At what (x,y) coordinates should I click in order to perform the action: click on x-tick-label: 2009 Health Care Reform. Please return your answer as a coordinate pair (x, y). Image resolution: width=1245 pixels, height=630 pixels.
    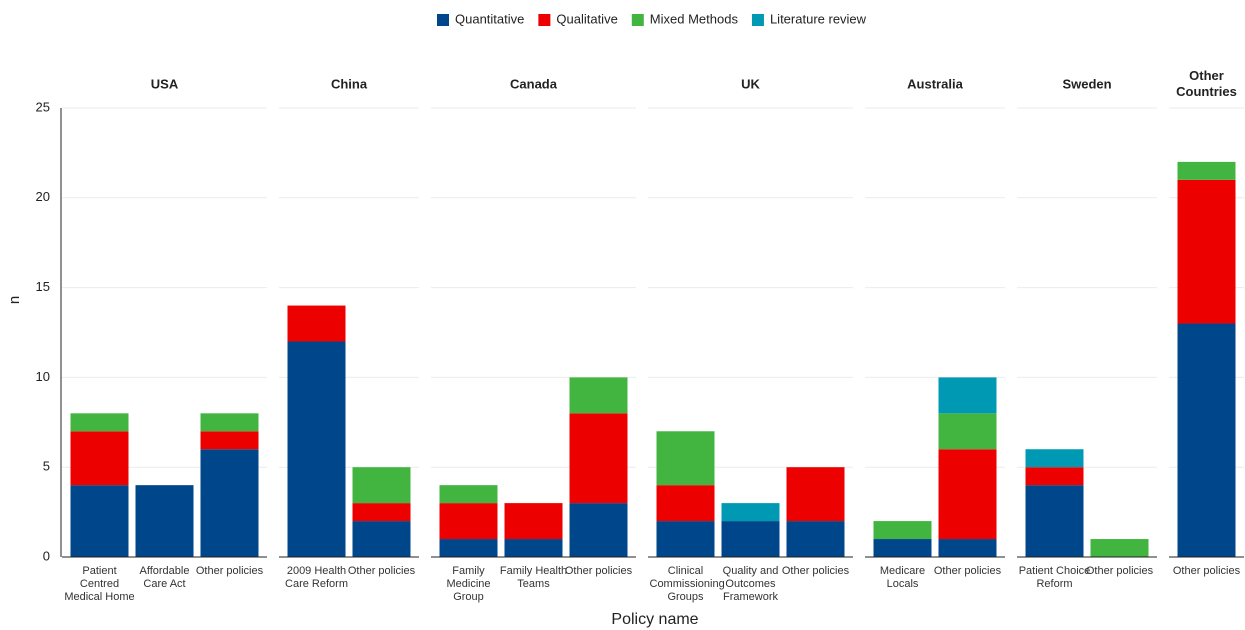
    Looking at the image, I should click on (316, 577).